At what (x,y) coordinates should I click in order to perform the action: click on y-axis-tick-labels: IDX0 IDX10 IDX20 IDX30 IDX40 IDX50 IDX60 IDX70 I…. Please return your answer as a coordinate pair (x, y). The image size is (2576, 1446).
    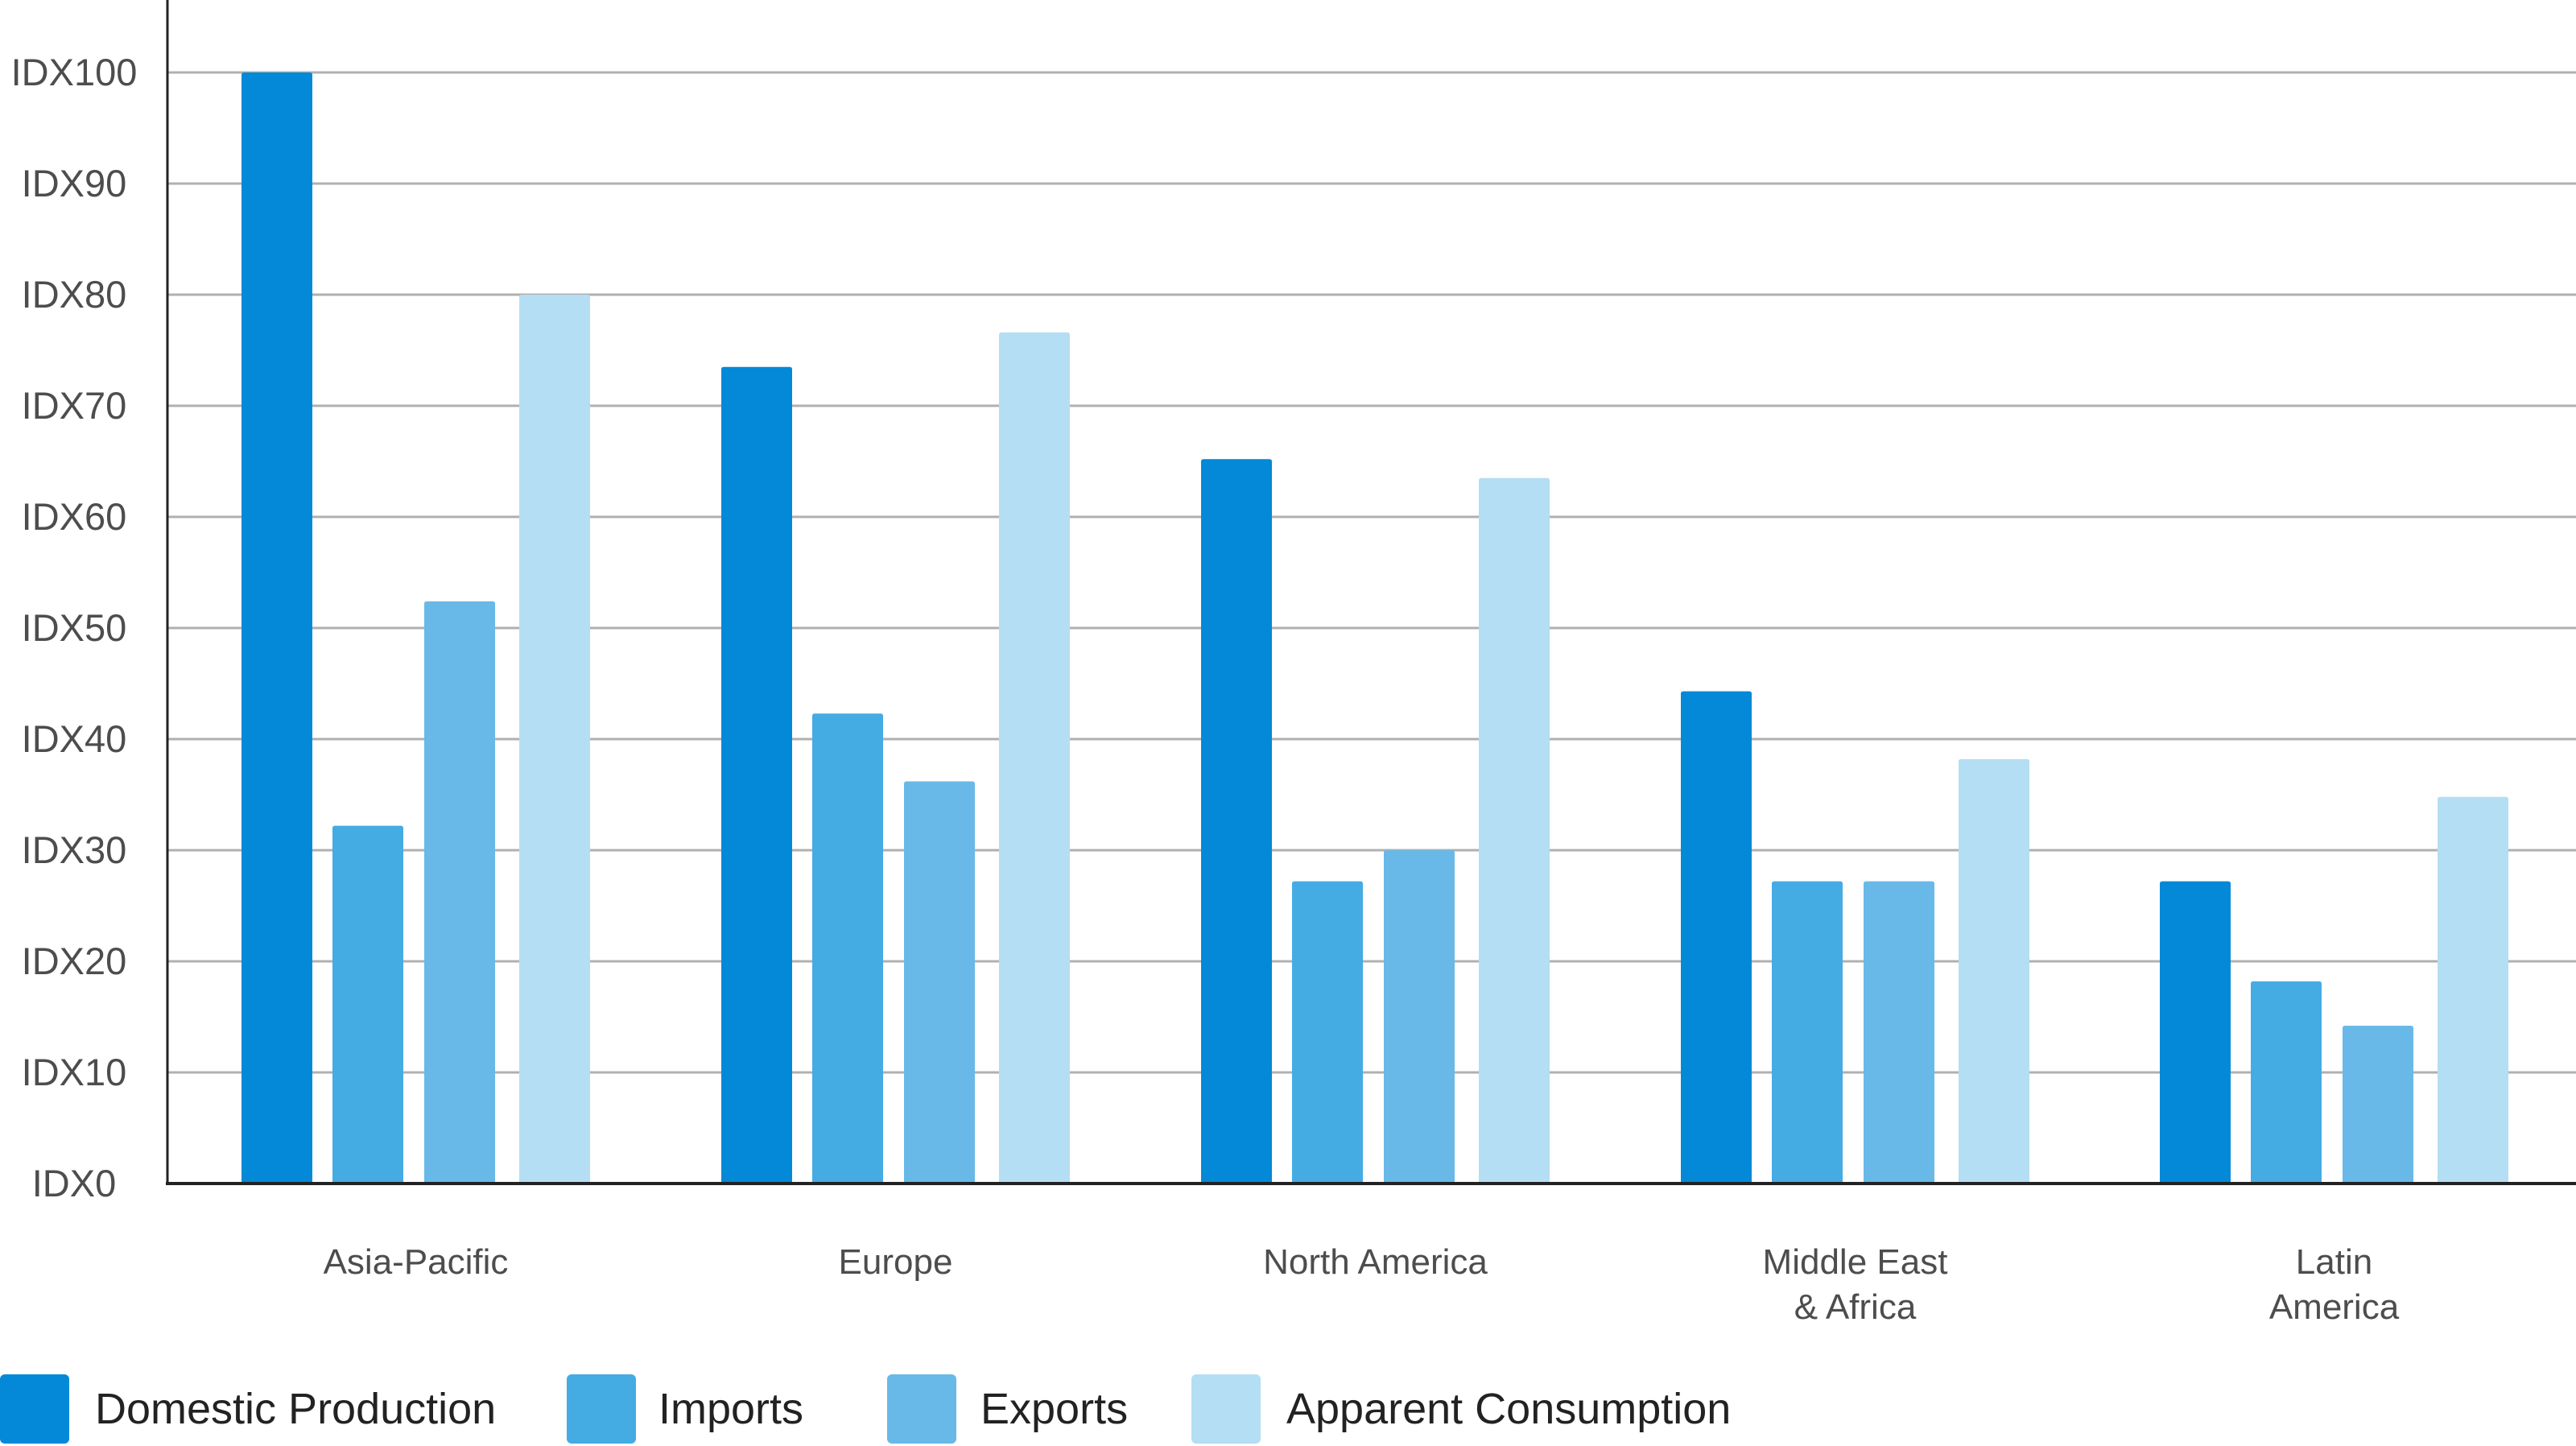
    Looking at the image, I should click on (74, 628).